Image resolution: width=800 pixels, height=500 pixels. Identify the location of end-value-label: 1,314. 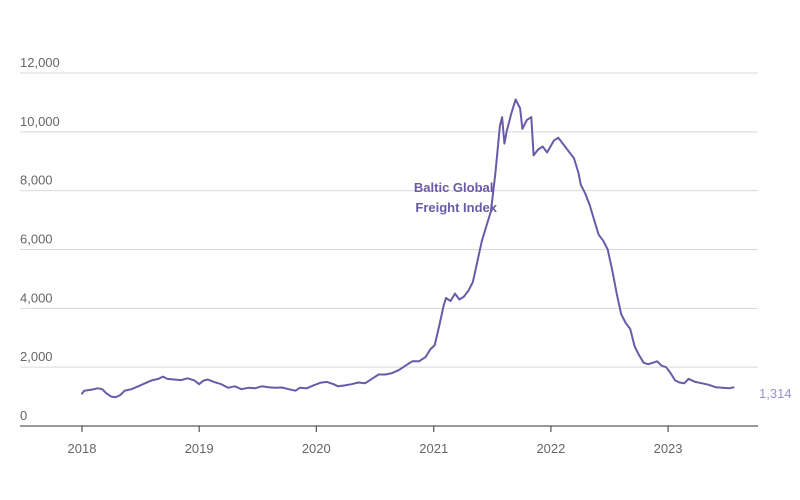
(775, 393).